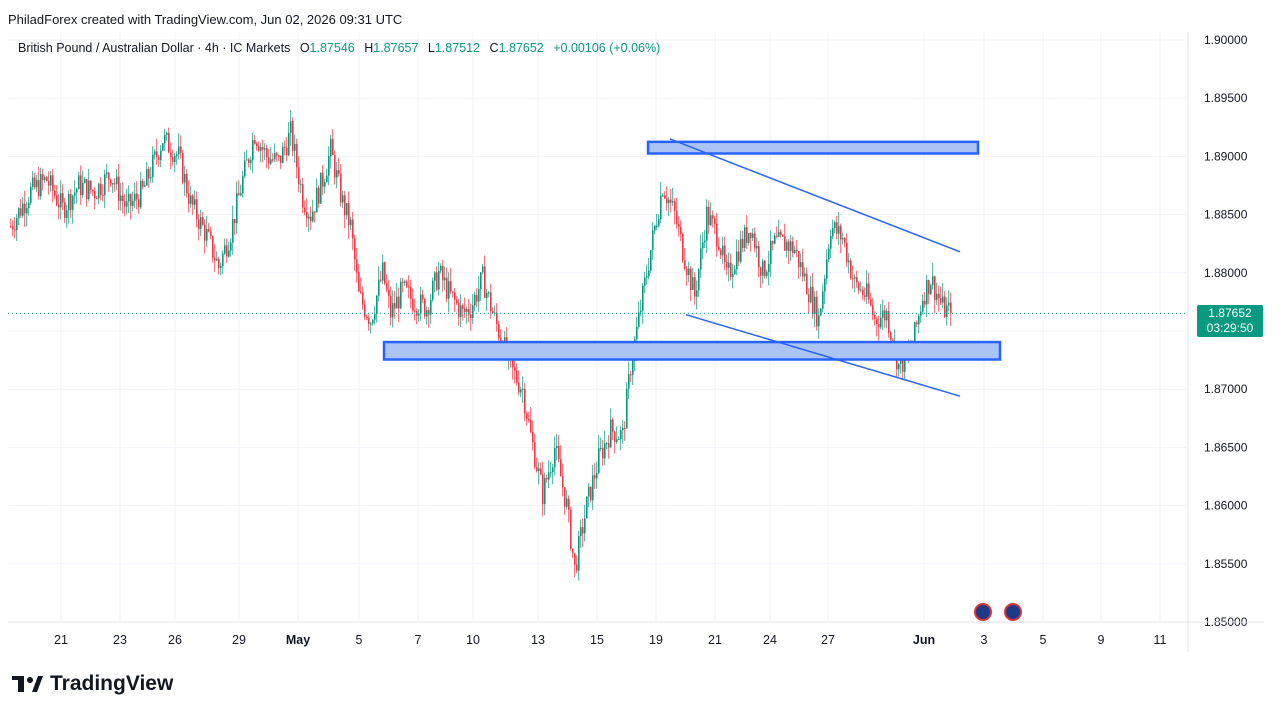 This screenshot has width=1280, height=720. Describe the element at coordinates (92, 684) in the screenshot. I see `tradingview-logo: TradingView` at that location.